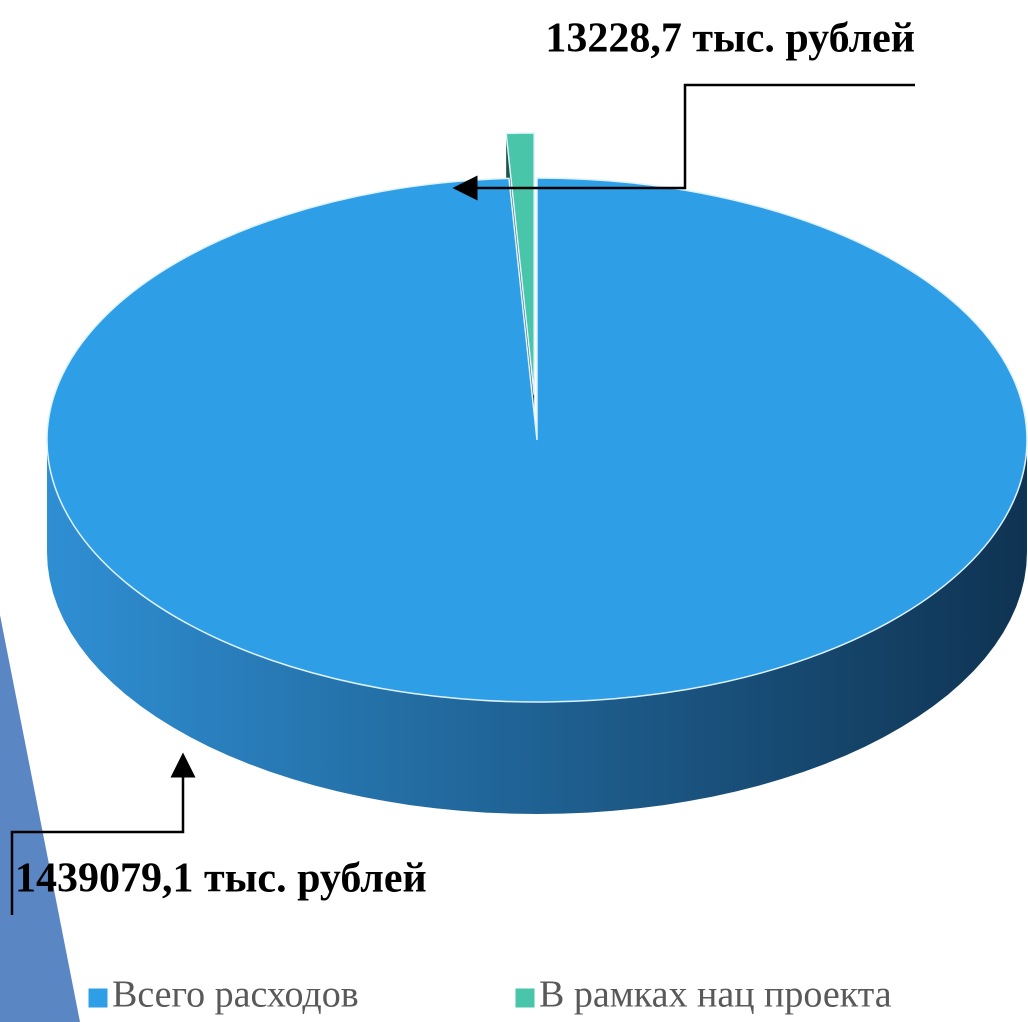  What do you see at coordinates (715, 995) in the screenshot?
I see `legend-label: В рамках нац проекта` at bounding box center [715, 995].